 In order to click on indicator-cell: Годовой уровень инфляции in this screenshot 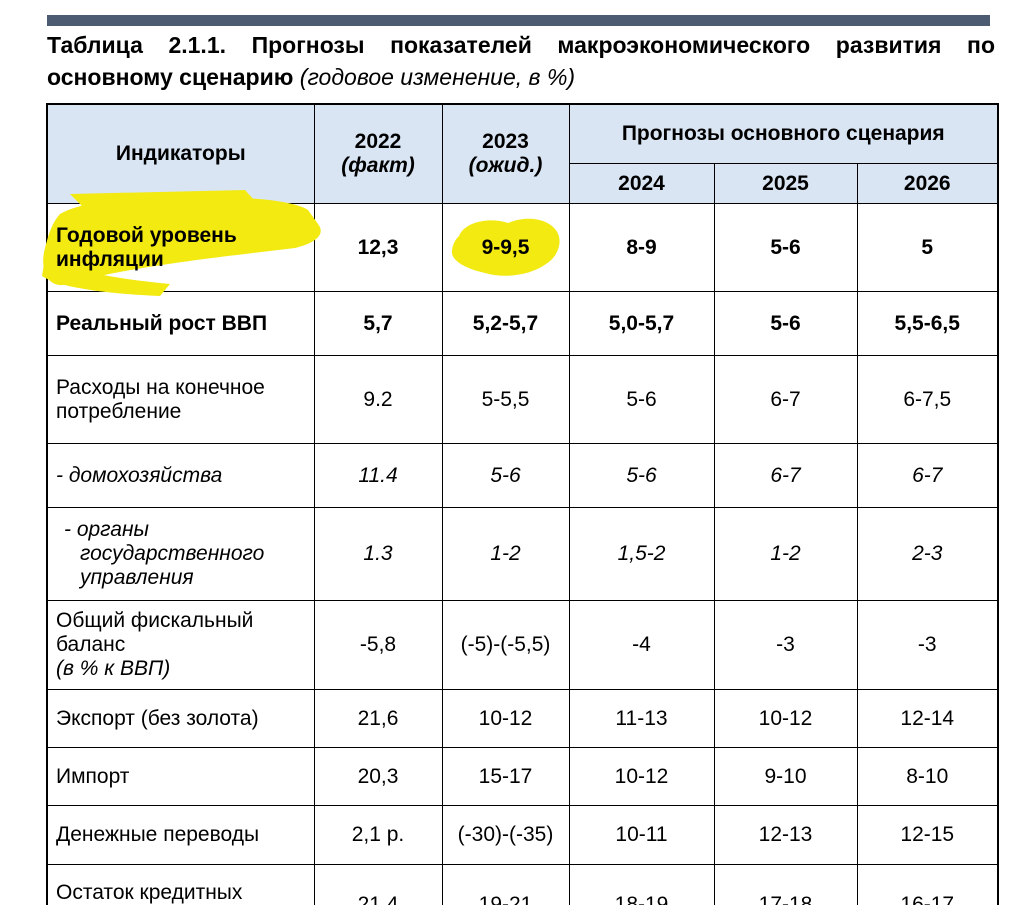, I will do `click(181, 243)`.